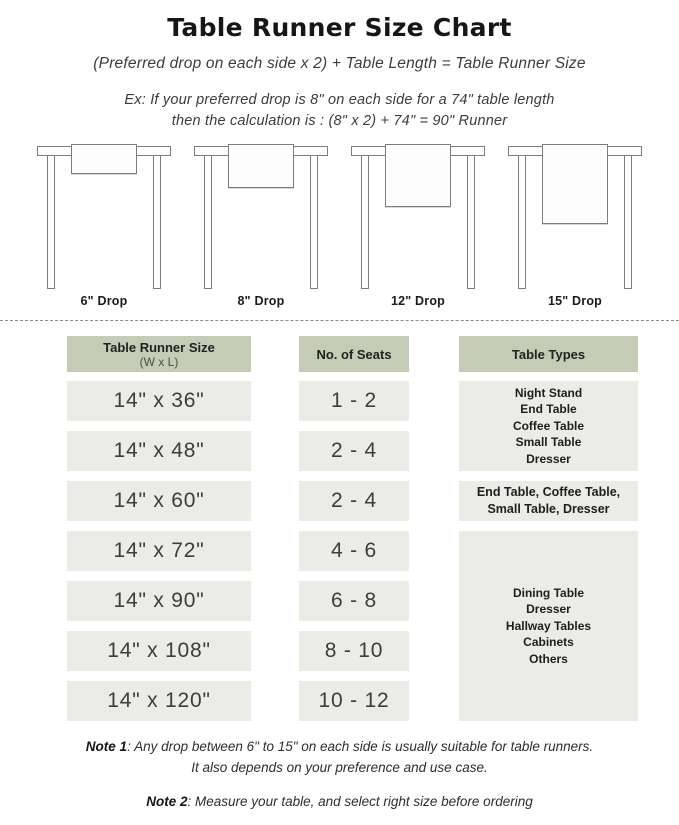 This screenshot has height=825, width=679. What do you see at coordinates (159, 451) in the screenshot?
I see `size-cell: 14" x 48"` at bounding box center [159, 451].